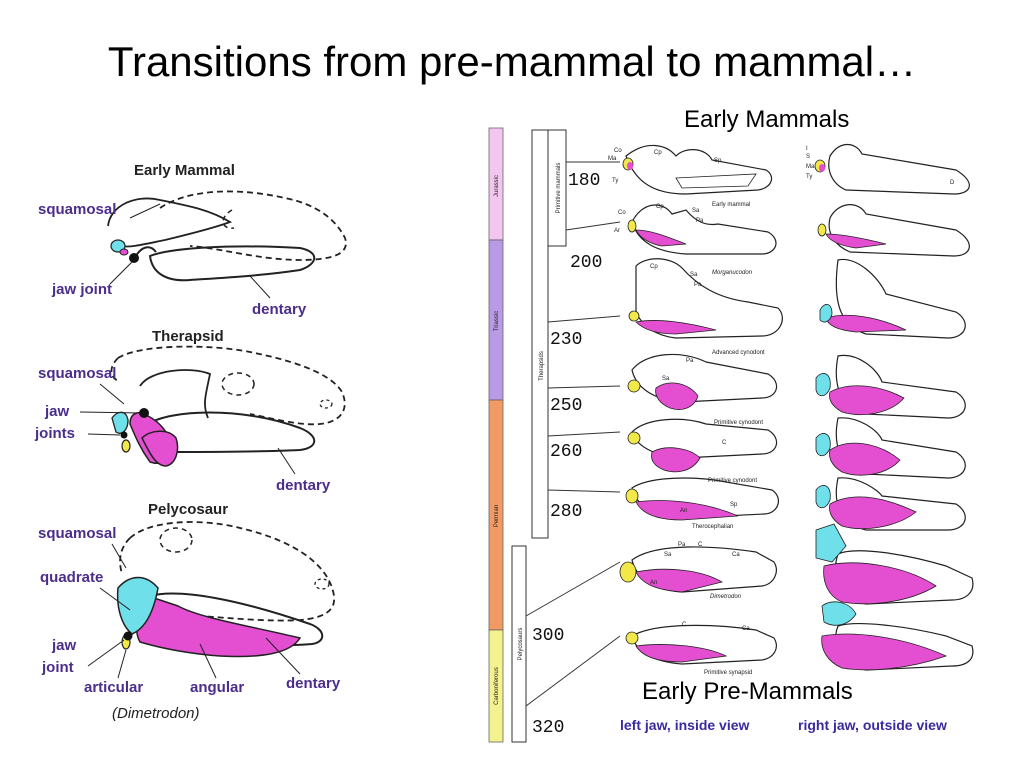  What do you see at coordinates (736, 555) in the screenshot?
I see `label-ca-7: Ca` at bounding box center [736, 555].